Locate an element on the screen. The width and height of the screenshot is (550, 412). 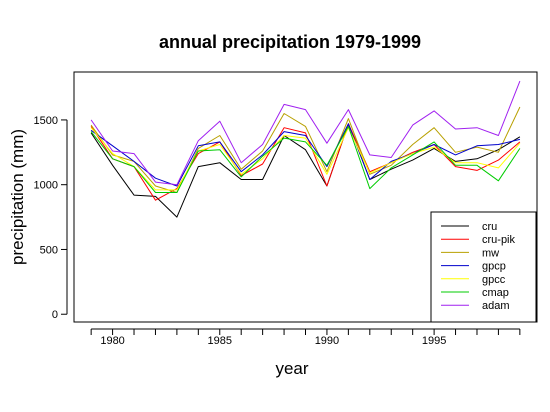
series-line-gpcp is located at coordinates (305, 155).